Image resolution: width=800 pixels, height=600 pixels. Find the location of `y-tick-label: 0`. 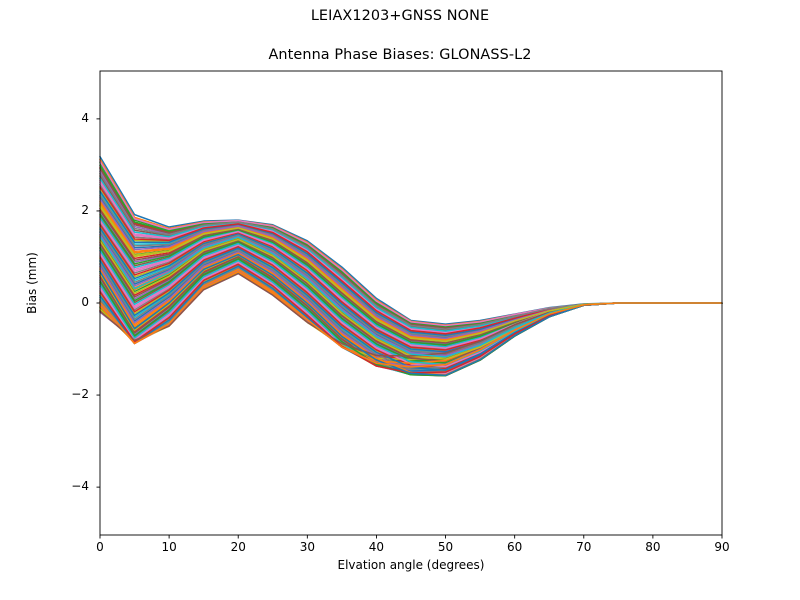

y-tick-label: 0 is located at coordinates (85, 302).